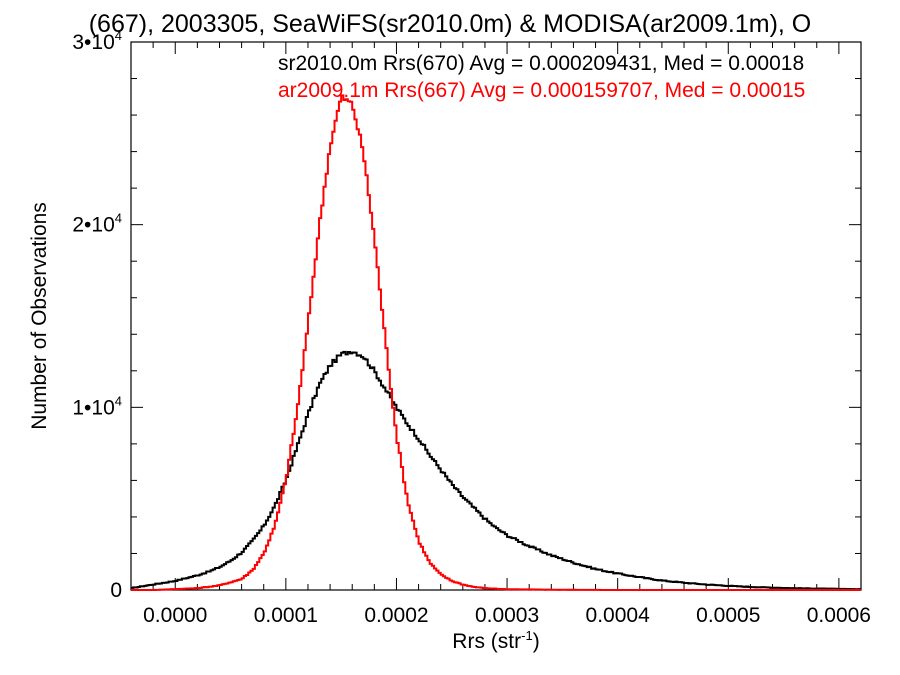 The image size is (900, 675). What do you see at coordinates (728, 615) in the screenshot?
I see `x-tick-label: 0.0005` at bounding box center [728, 615].